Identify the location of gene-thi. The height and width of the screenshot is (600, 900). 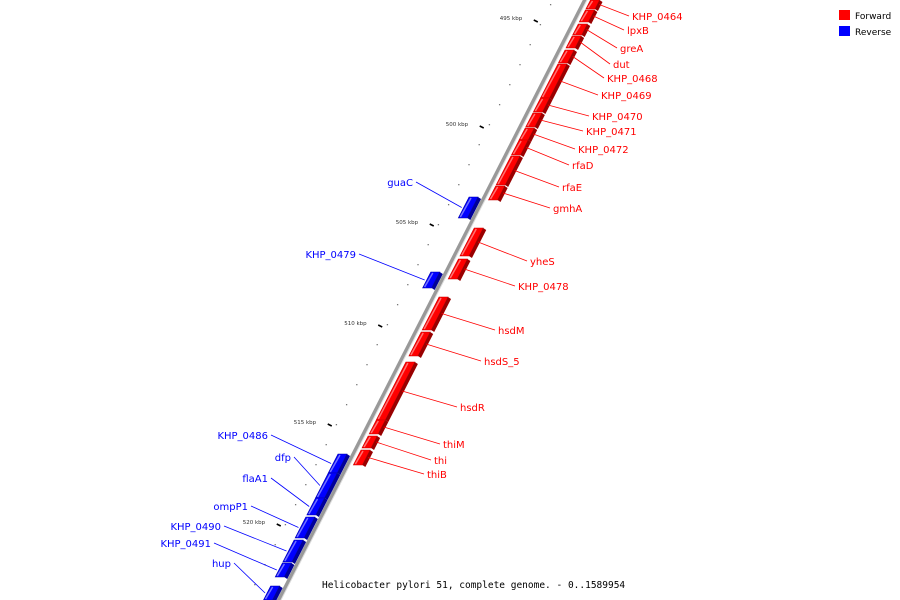
(371, 442).